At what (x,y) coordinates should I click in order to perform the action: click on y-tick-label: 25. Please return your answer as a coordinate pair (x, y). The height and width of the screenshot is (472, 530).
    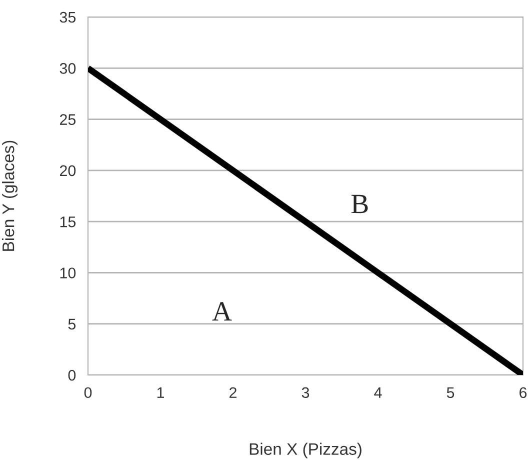
    Looking at the image, I should click on (68, 119).